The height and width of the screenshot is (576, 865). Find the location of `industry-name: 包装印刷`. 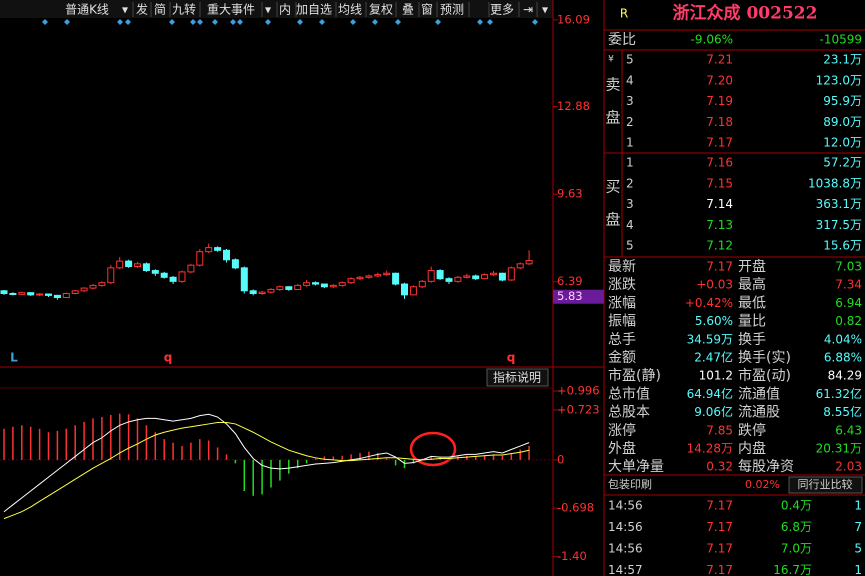

industry-name: 包装印刷 is located at coordinates (630, 484).